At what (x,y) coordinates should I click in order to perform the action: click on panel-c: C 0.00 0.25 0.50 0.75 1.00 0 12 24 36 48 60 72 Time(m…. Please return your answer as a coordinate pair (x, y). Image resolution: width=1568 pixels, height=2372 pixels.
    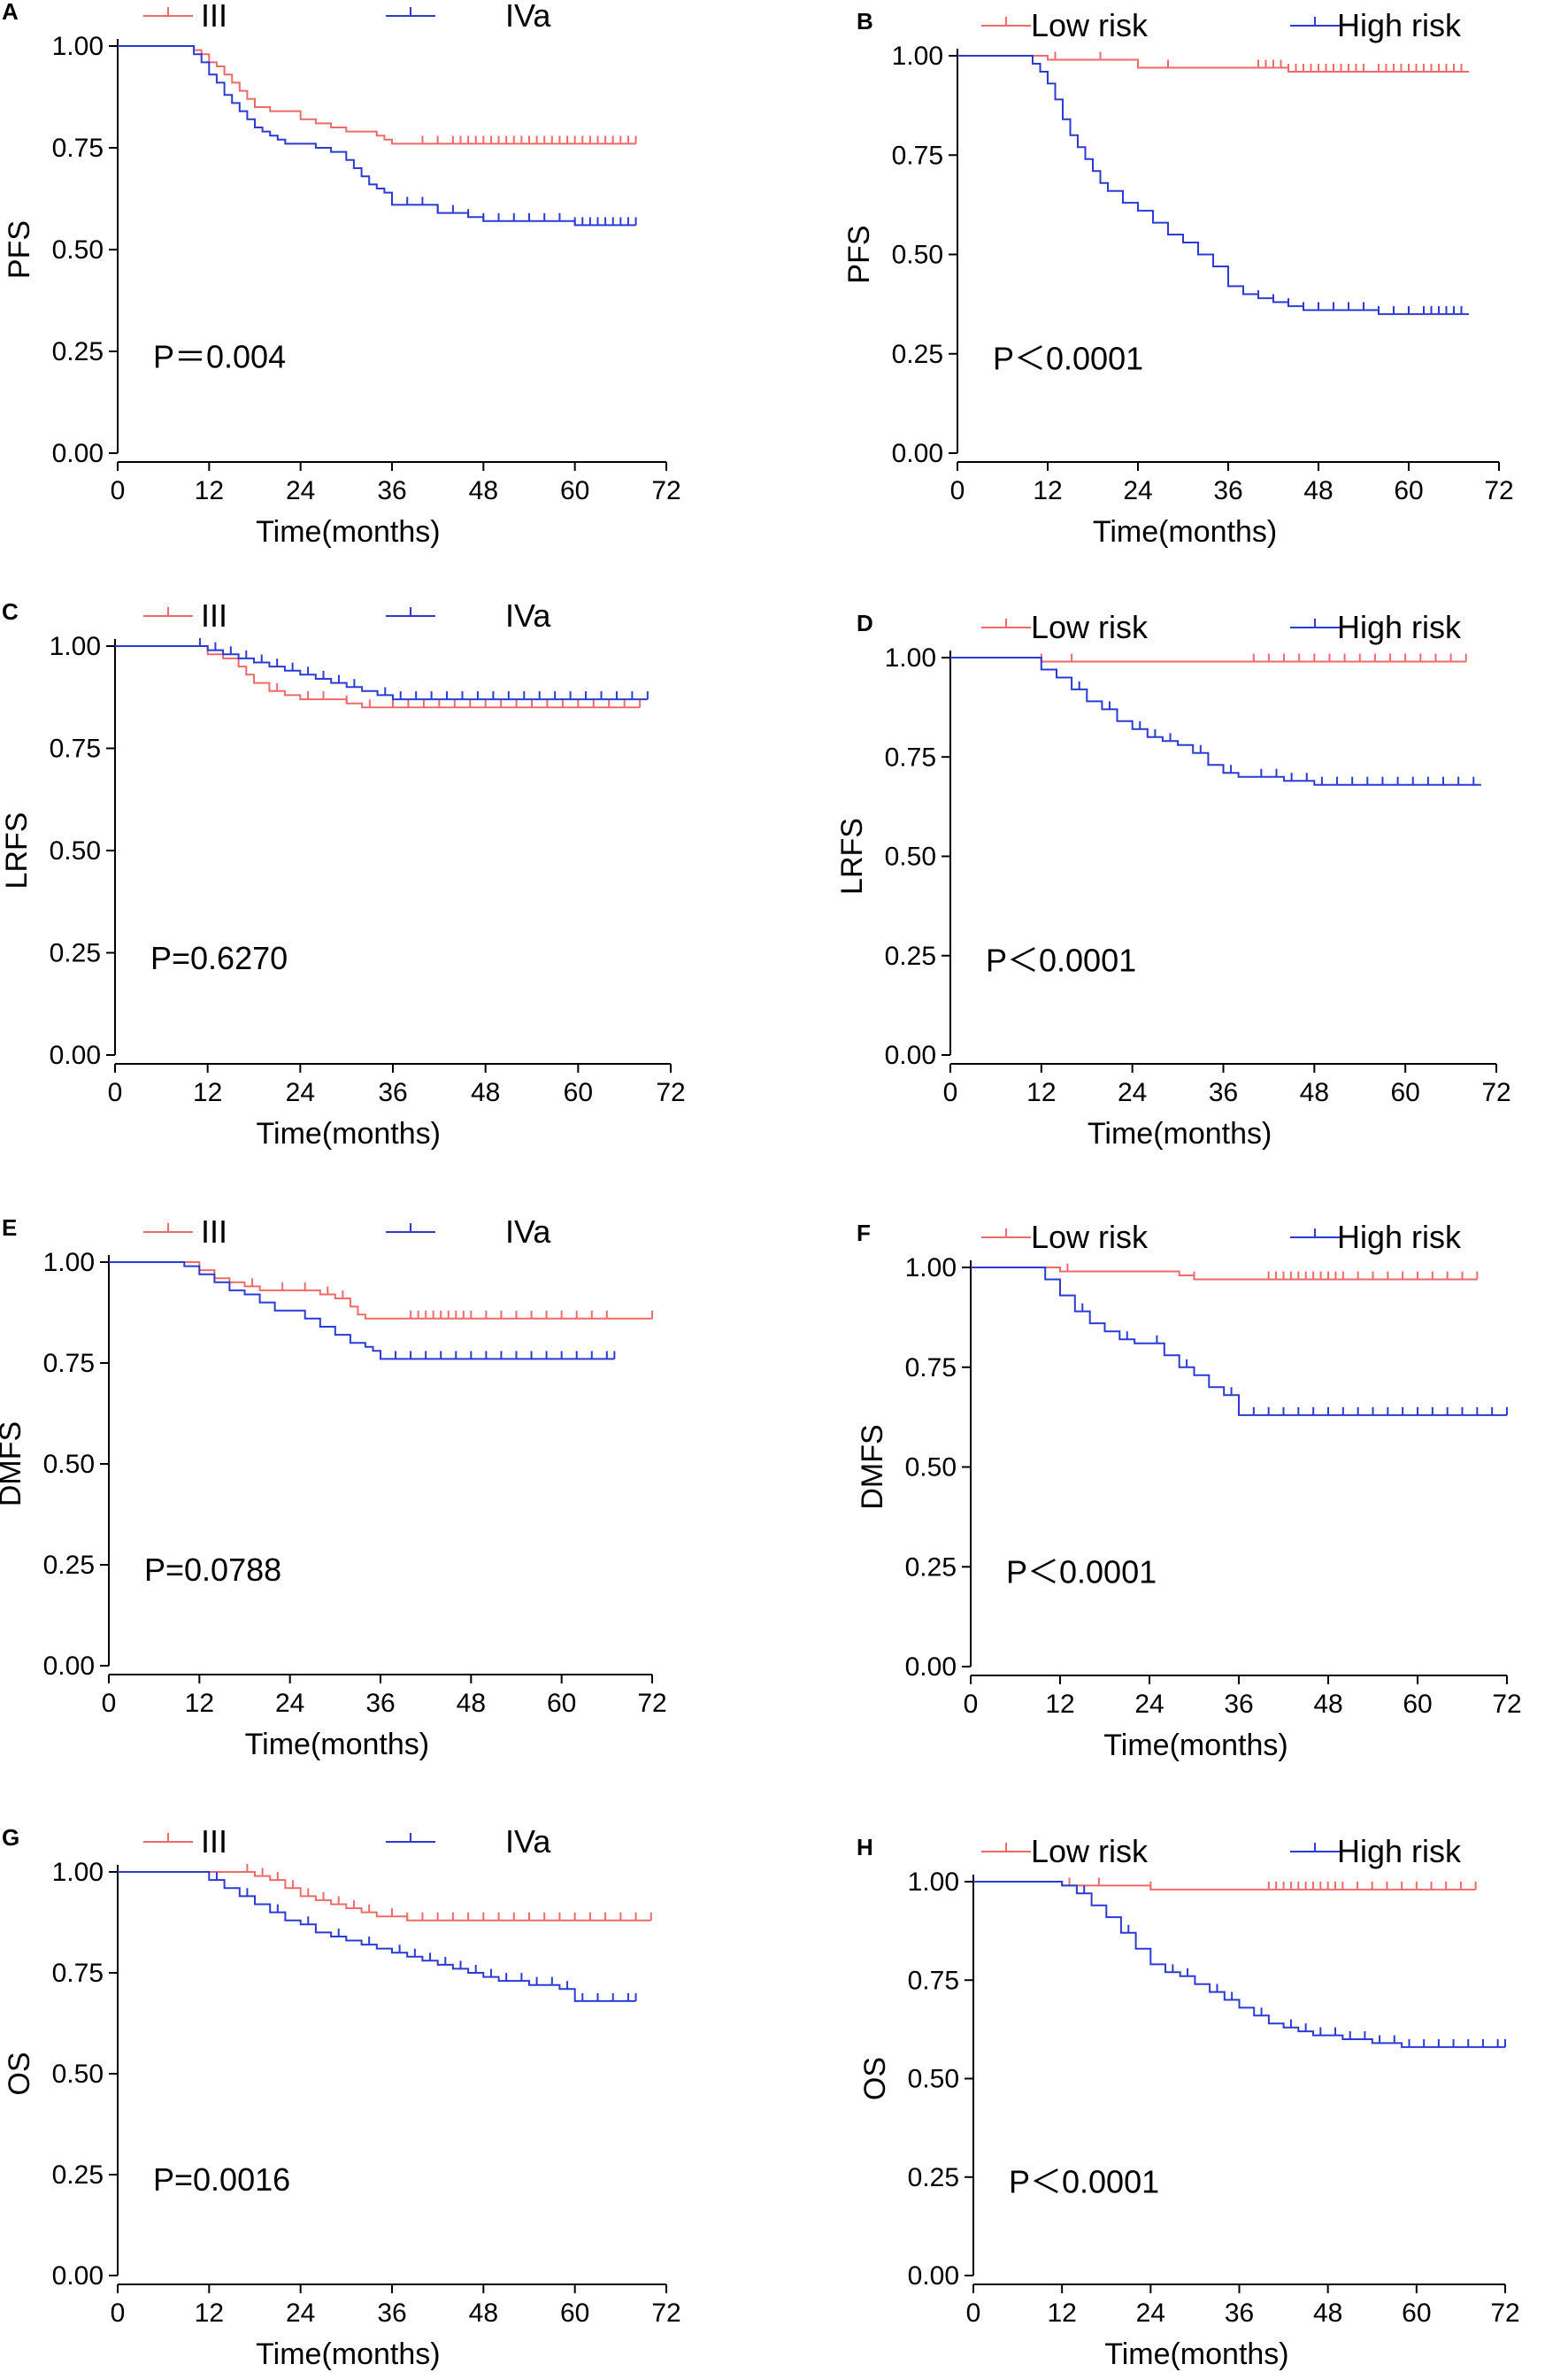
    Looking at the image, I should click on (343, 874).